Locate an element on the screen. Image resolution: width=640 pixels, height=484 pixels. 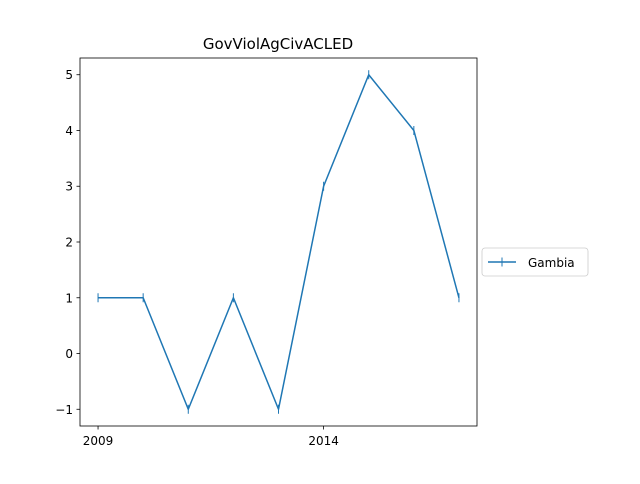
y-tick-label: 1 is located at coordinates (69, 298).